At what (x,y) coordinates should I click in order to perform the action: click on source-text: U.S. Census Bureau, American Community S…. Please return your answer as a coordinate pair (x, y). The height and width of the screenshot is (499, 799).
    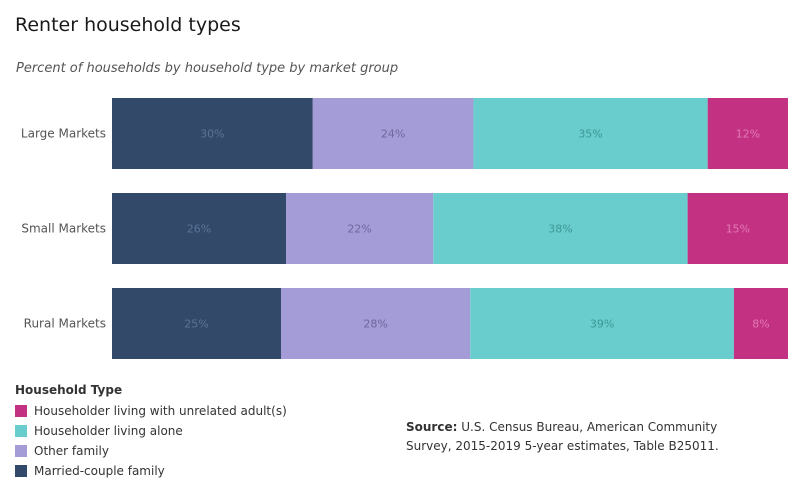
    Looking at the image, I should click on (562, 436).